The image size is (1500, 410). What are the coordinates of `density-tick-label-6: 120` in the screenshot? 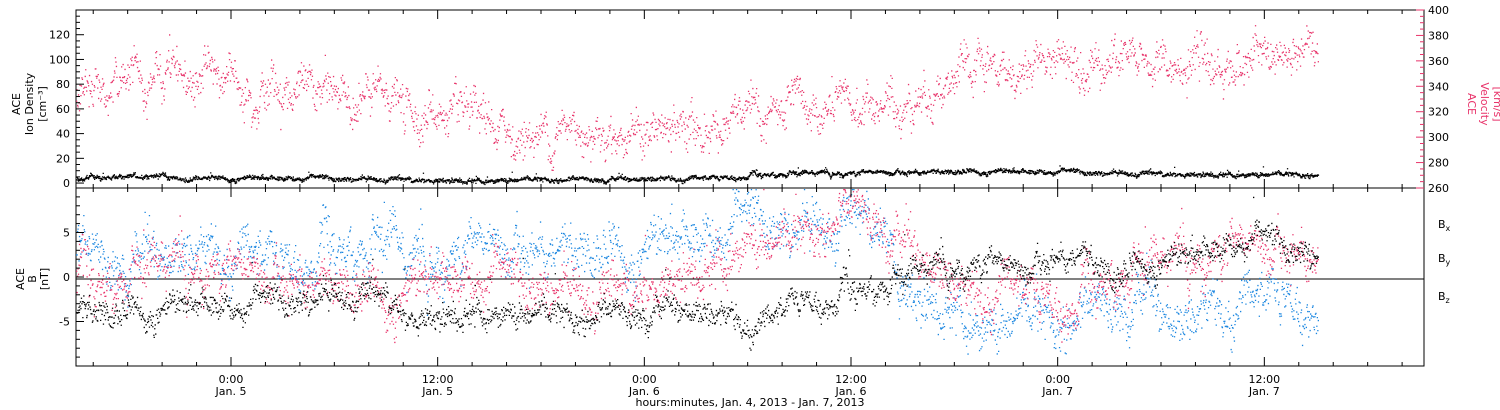 It's located at (59, 35).